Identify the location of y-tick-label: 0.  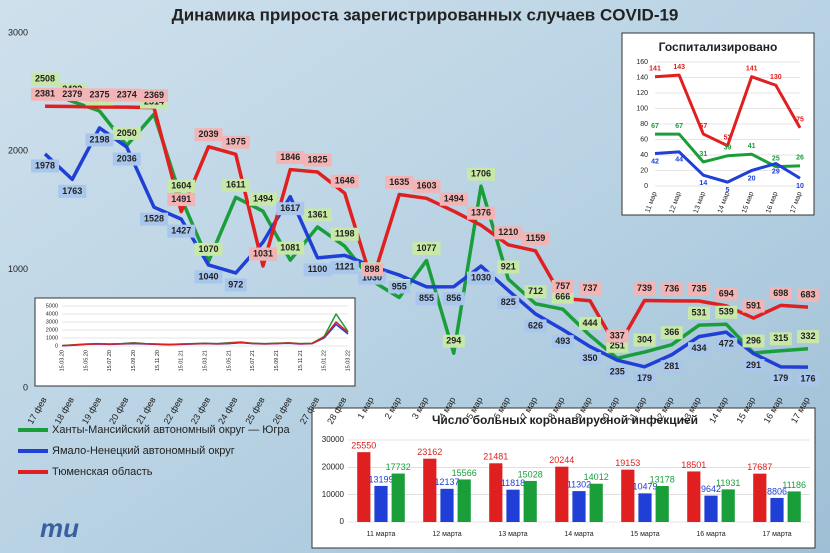
(25, 387).